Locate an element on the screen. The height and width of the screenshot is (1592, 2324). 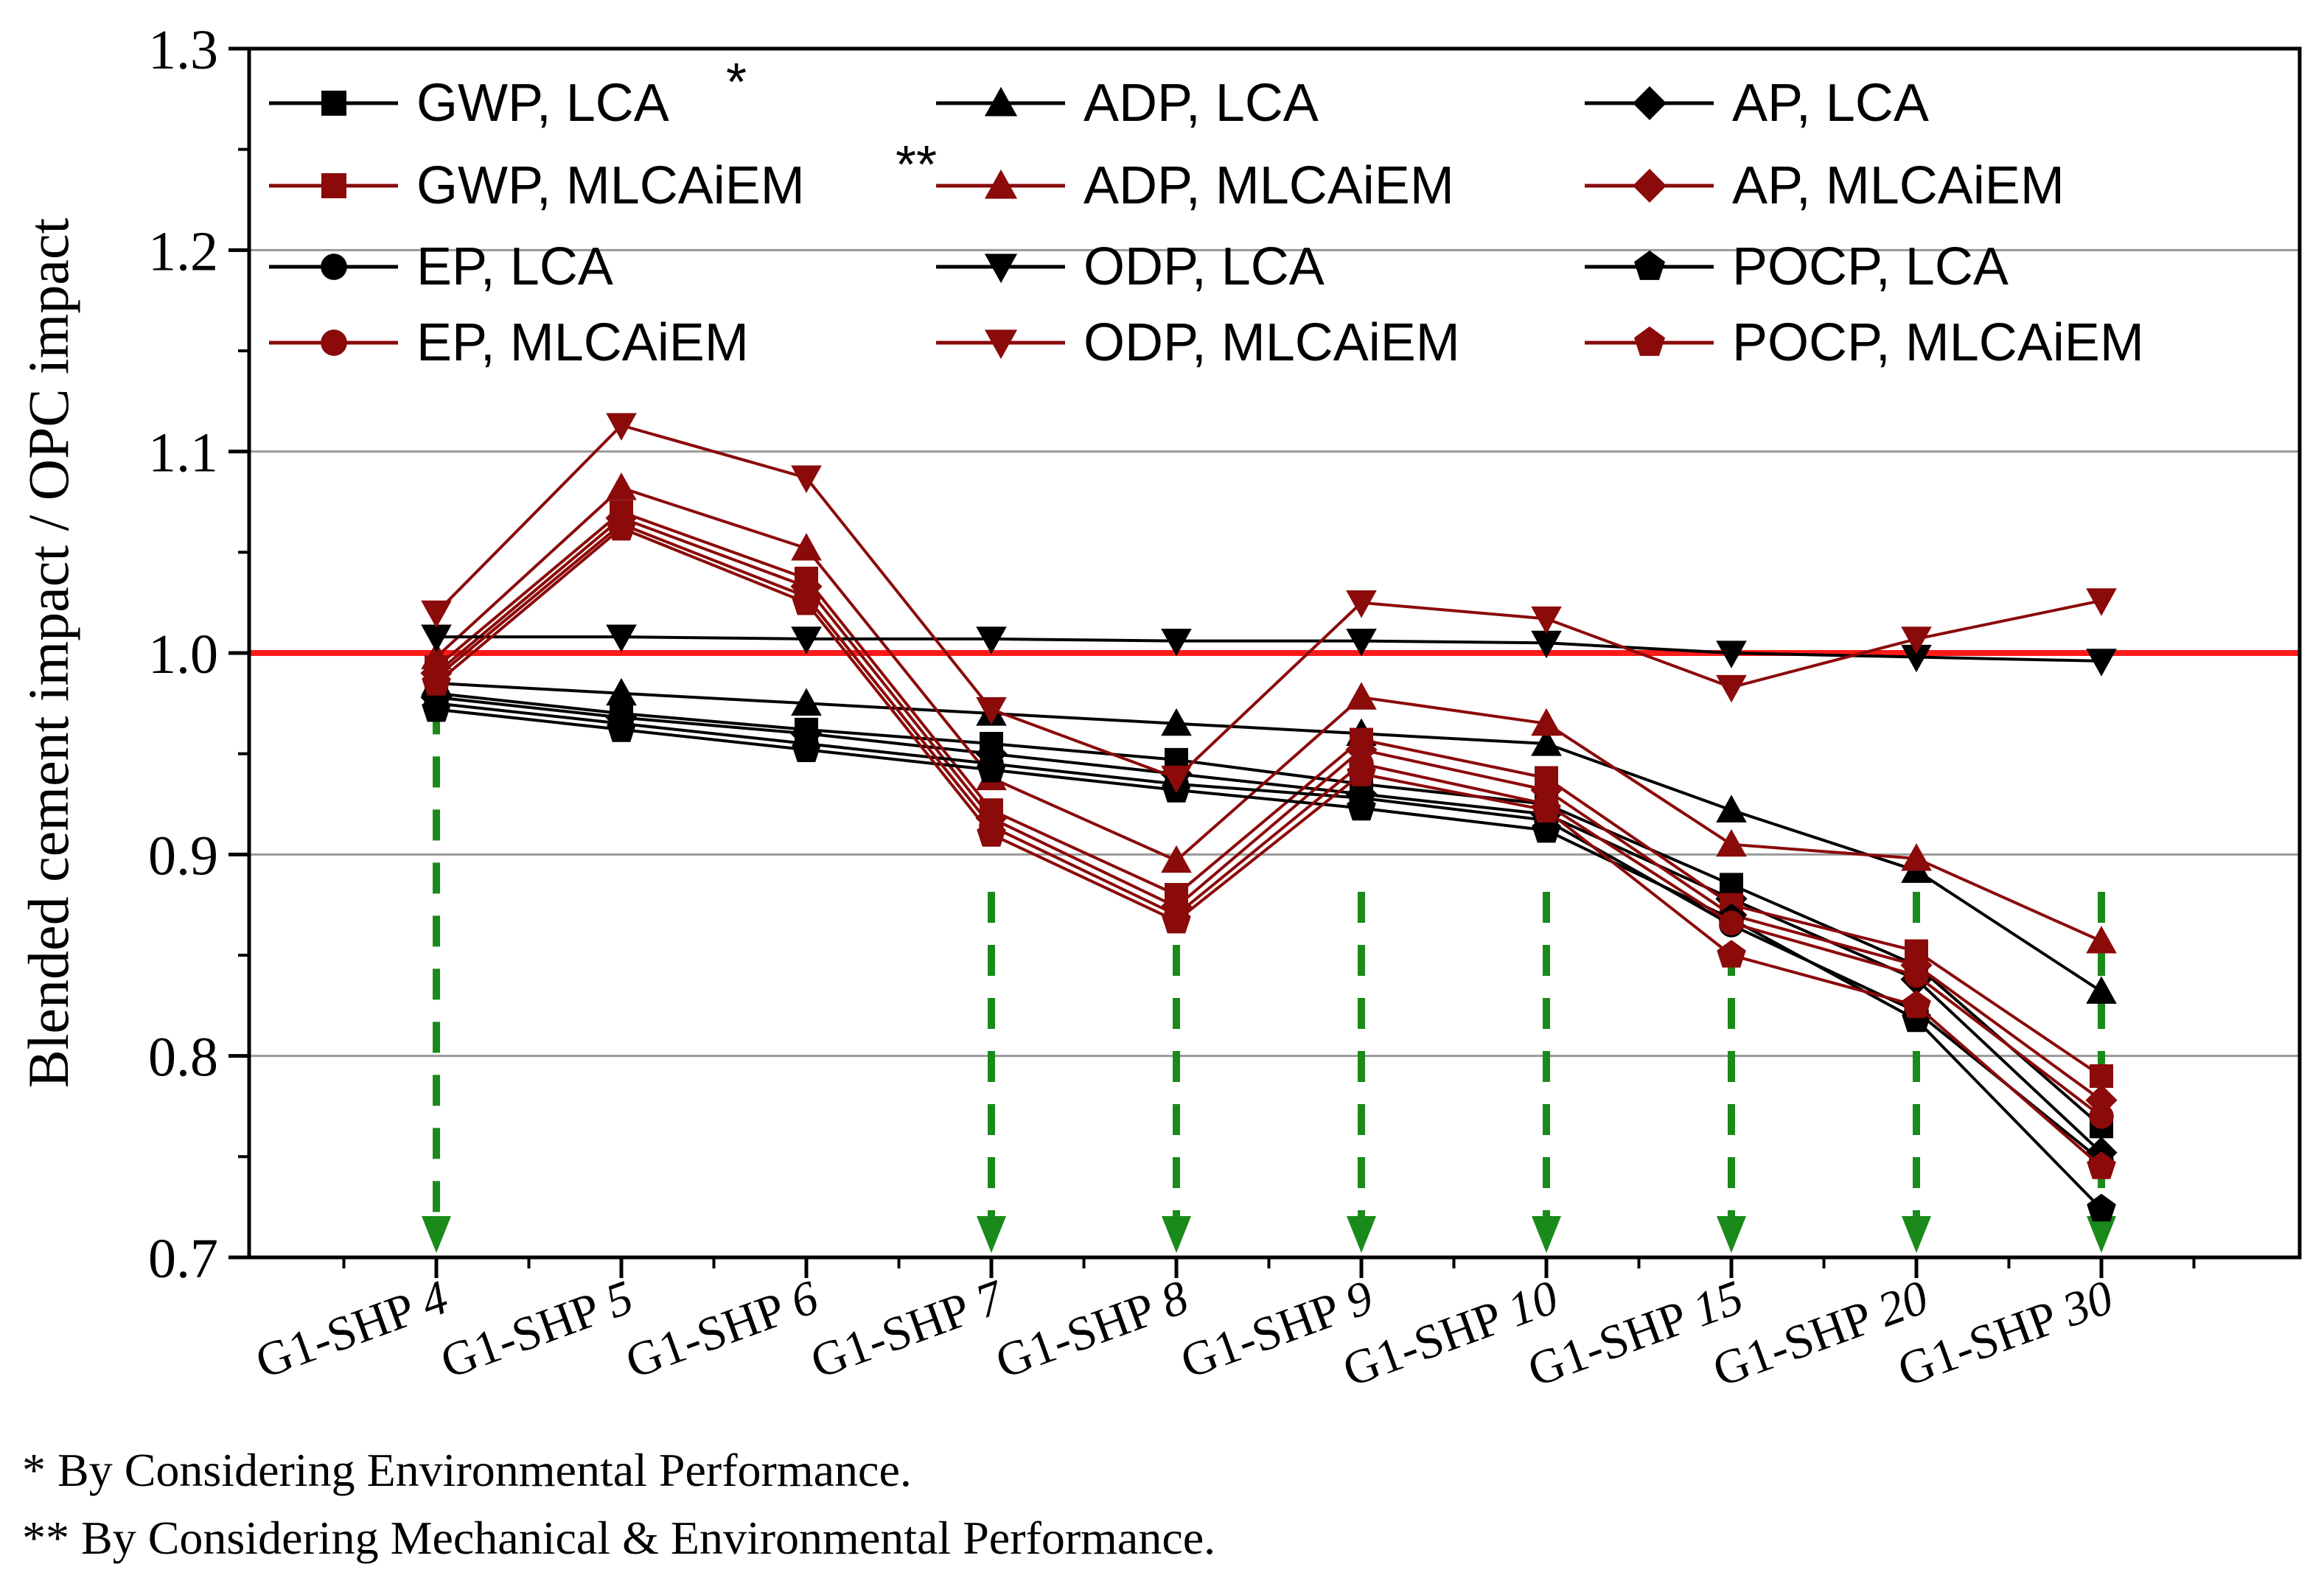
y-tick-label-3: 1.0 is located at coordinates (183, 655).